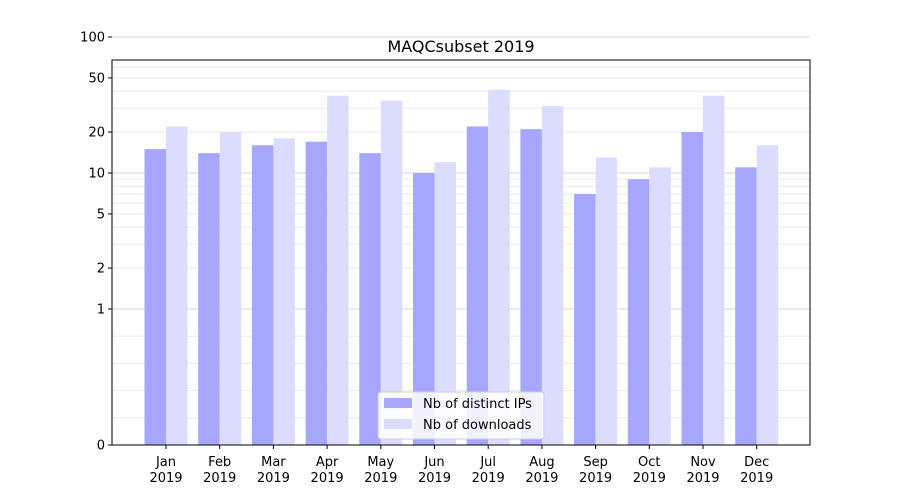 This screenshot has height=500, width=900. Describe the element at coordinates (96, 174) in the screenshot. I see `y-tick-label: 10` at that location.